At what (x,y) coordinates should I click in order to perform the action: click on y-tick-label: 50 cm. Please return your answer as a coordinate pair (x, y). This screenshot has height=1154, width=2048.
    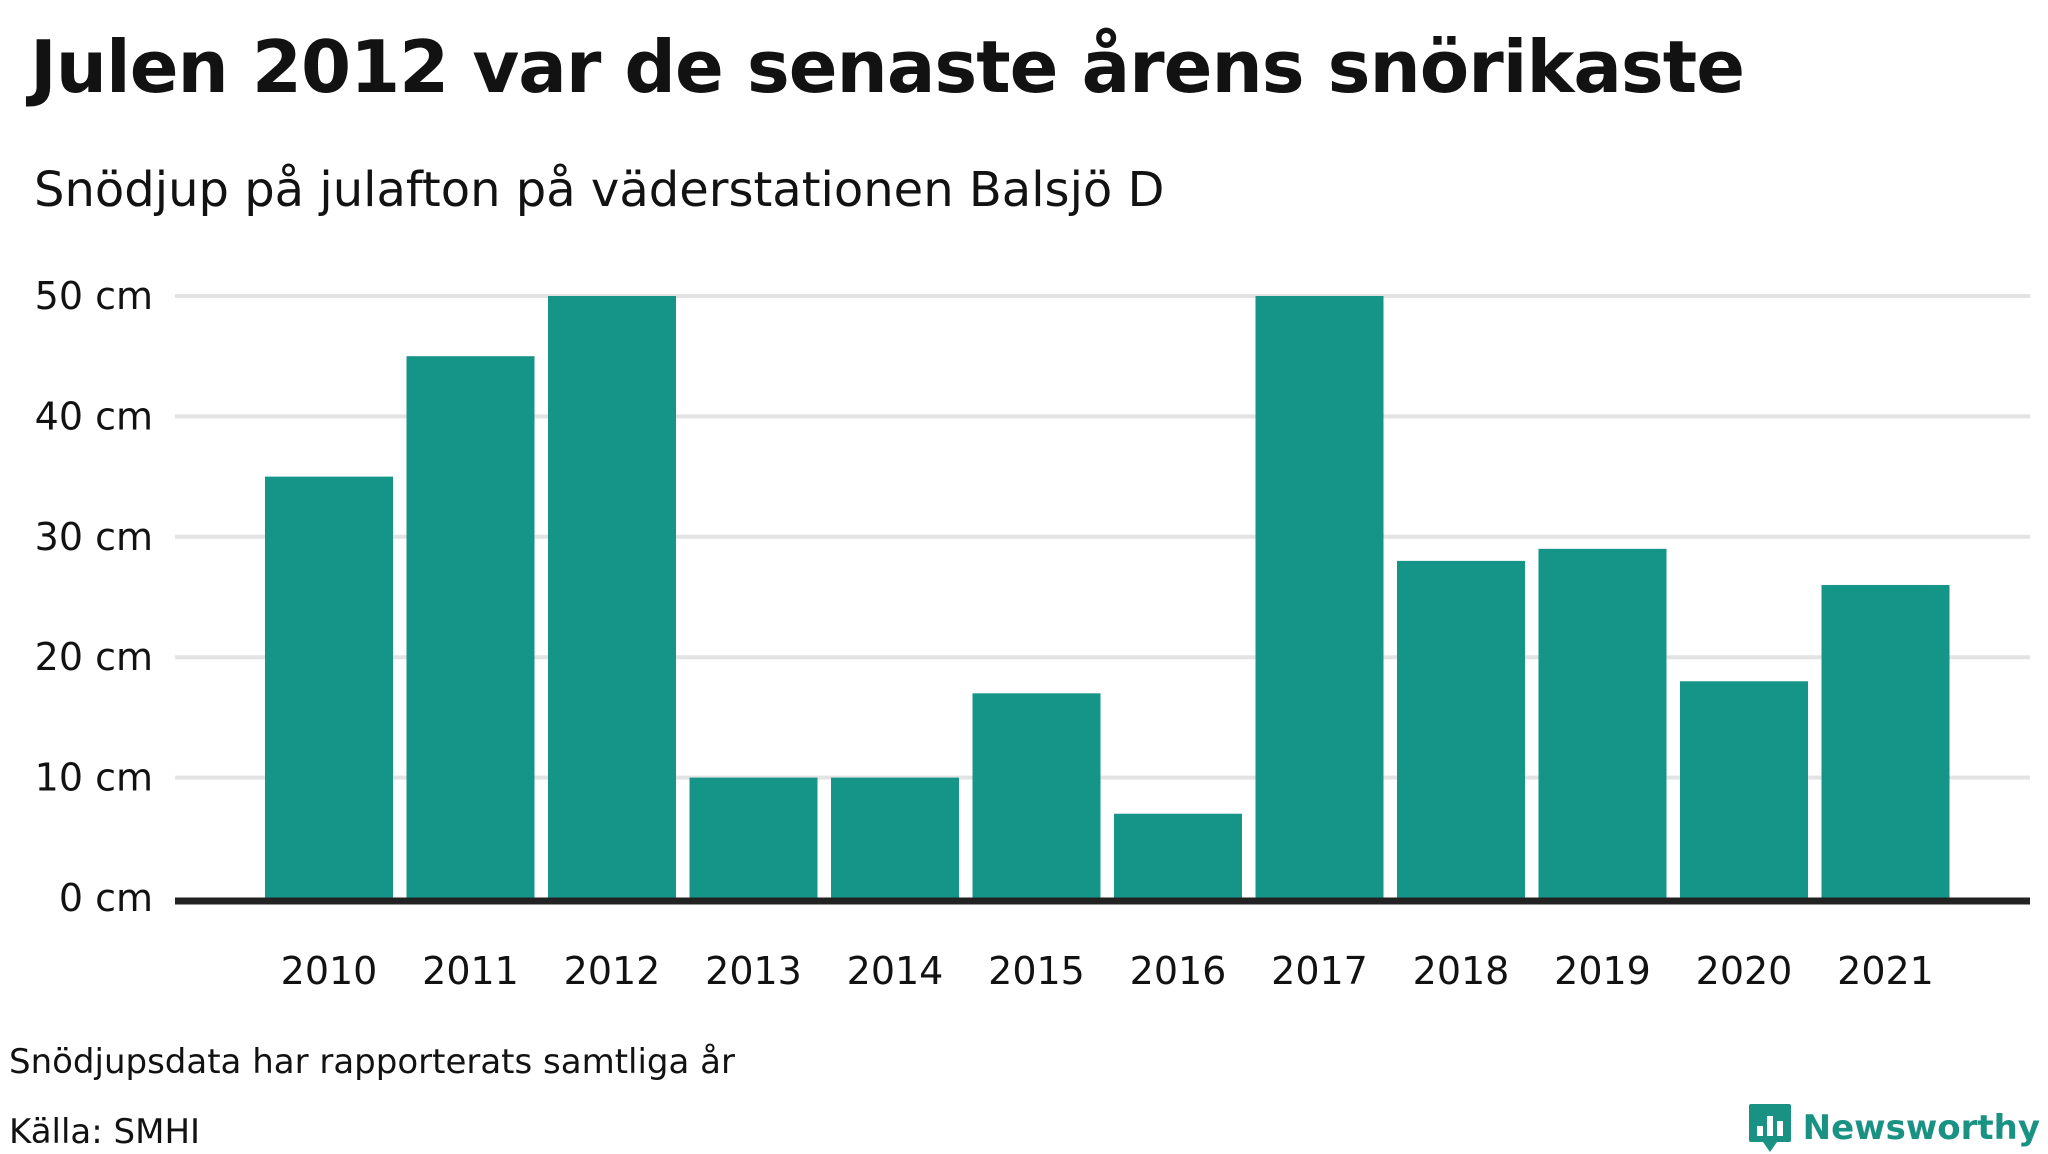
    Looking at the image, I should click on (94, 296).